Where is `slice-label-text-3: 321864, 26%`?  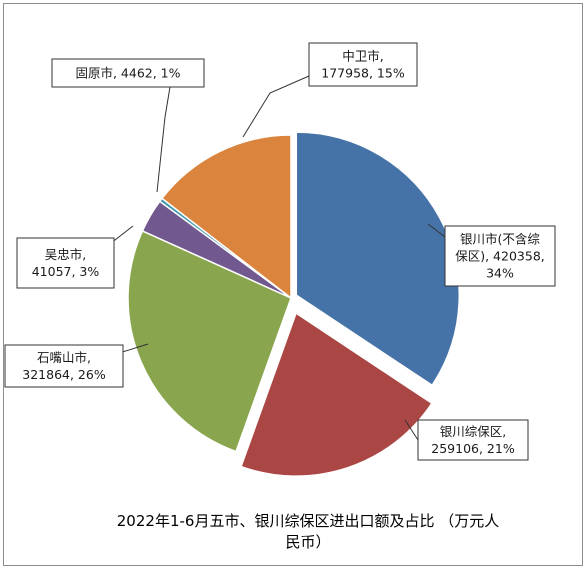
slice-label-text-3: 321864, 26% is located at coordinates (64, 374).